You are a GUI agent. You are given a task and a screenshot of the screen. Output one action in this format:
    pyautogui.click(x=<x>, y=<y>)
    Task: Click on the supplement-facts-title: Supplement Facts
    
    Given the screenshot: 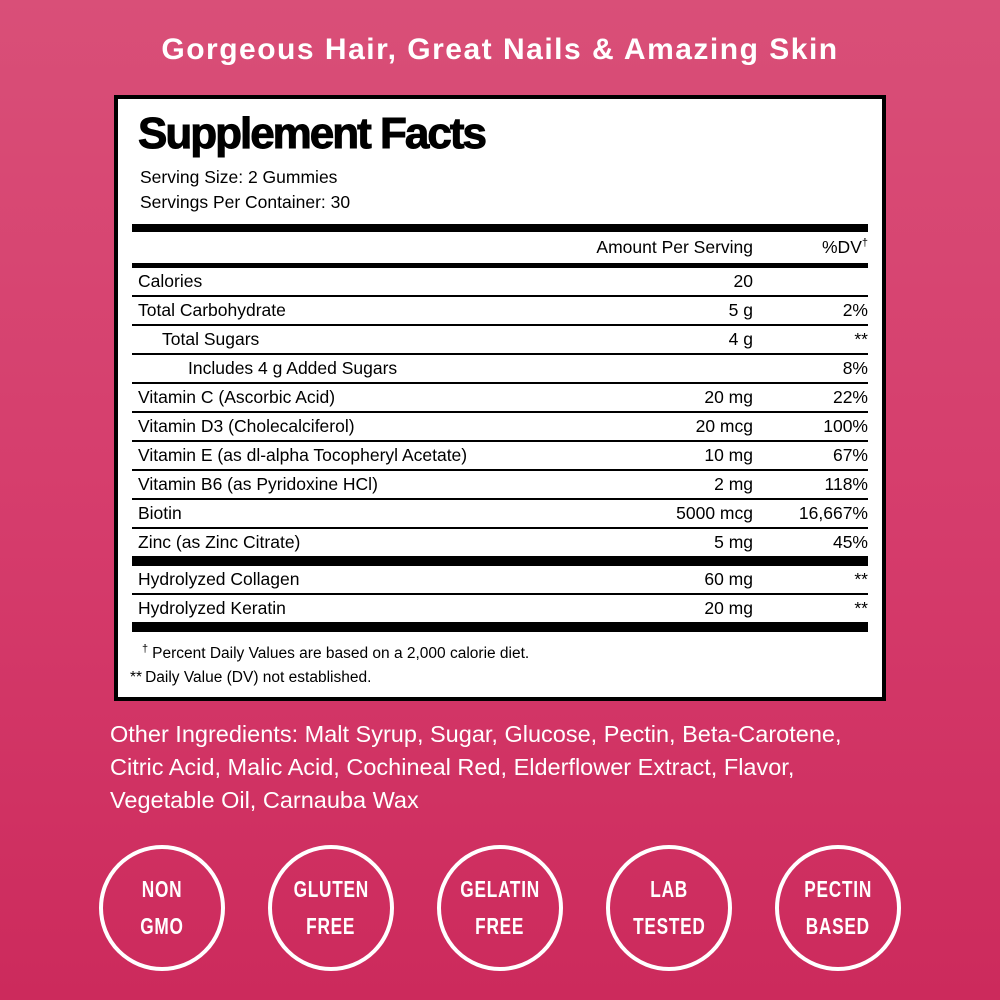 What is the action you would take?
    pyautogui.click(x=313, y=133)
    